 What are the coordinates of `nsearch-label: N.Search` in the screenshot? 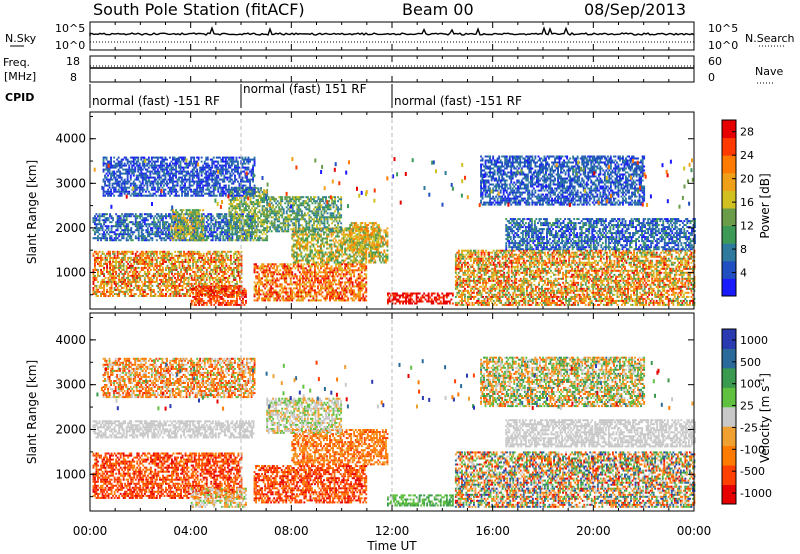 It's located at (770, 38).